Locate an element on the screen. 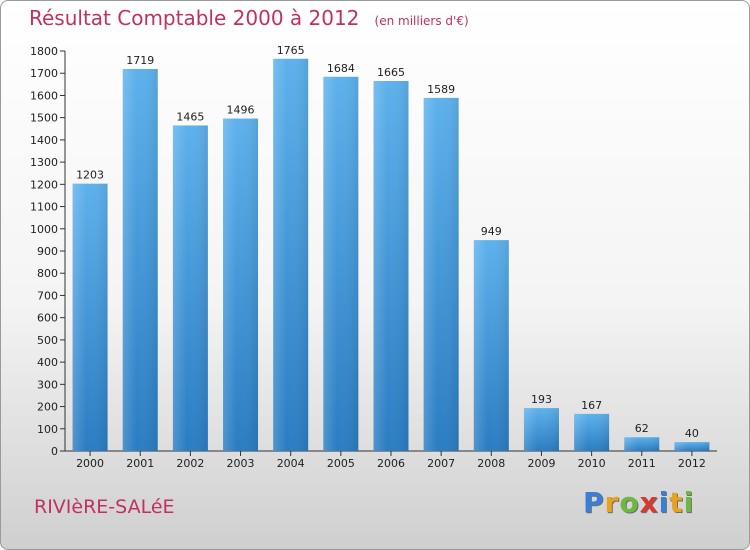 The width and height of the screenshot is (750, 550). logo-letter: r is located at coordinates (612, 502).